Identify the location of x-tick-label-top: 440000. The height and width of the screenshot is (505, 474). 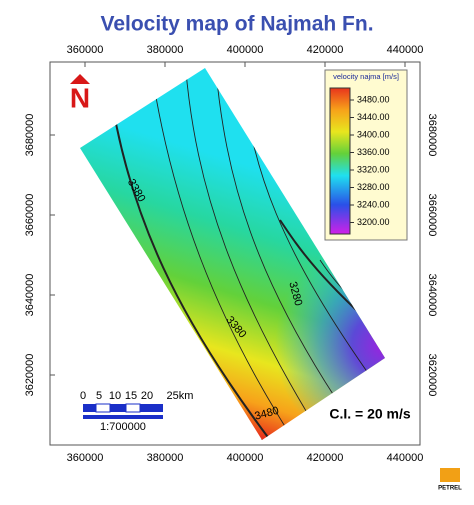
(405, 50).